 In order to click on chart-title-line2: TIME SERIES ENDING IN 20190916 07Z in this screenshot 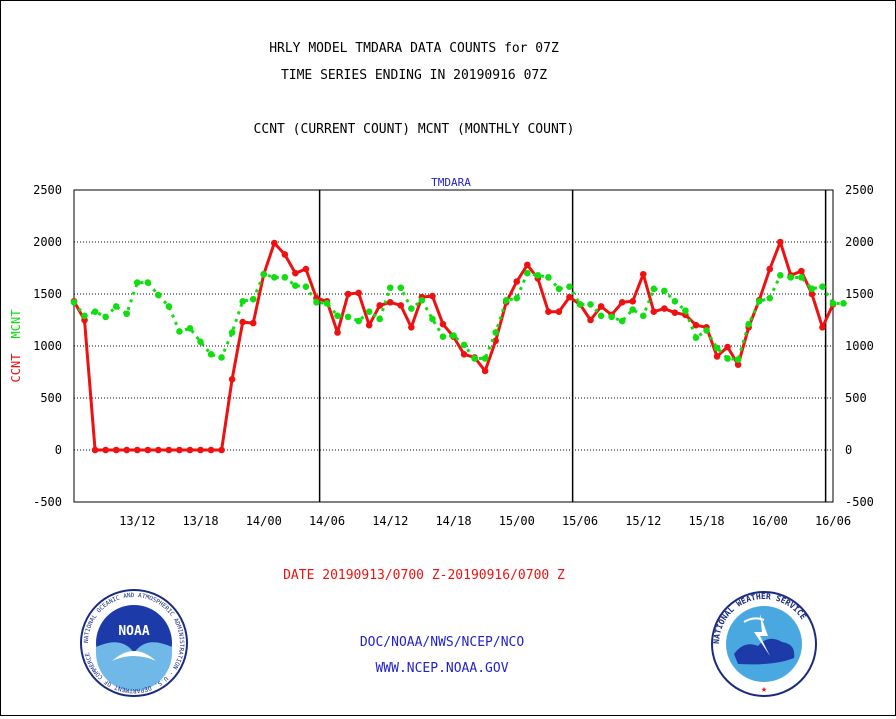, I will do `click(414, 75)`.